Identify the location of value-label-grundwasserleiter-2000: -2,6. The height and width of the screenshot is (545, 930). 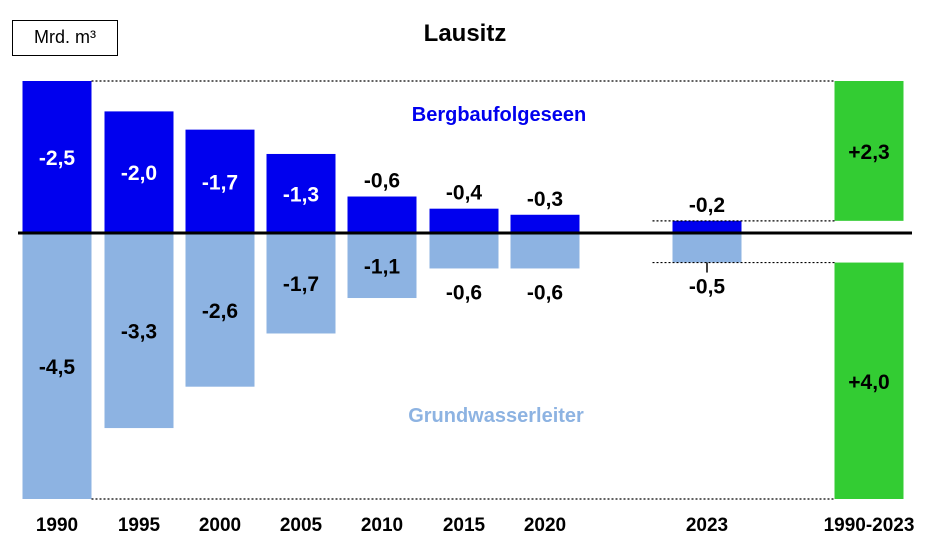
(220, 311).